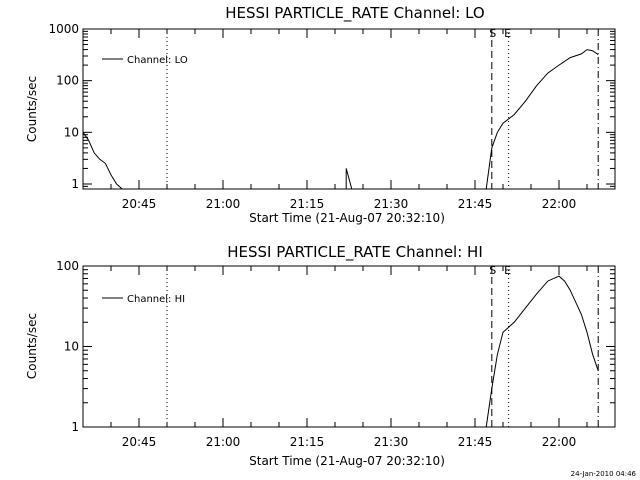 The height and width of the screenshot is (480, 640). I want to click on panel-lo-title: HESSI PARTICLE_RATE Channel: LO, so click(354, 13).